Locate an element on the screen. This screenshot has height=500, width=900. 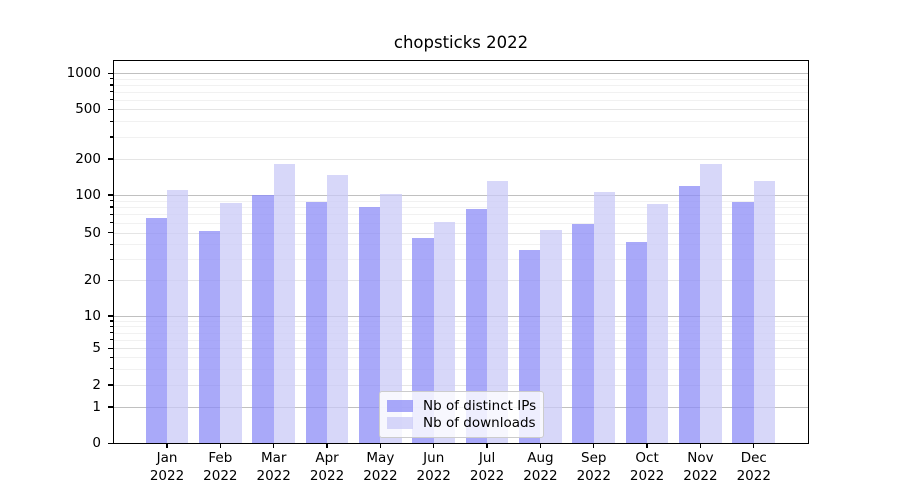
legend-swatch-nb-of-downloads is located at coordinates (400, 423).